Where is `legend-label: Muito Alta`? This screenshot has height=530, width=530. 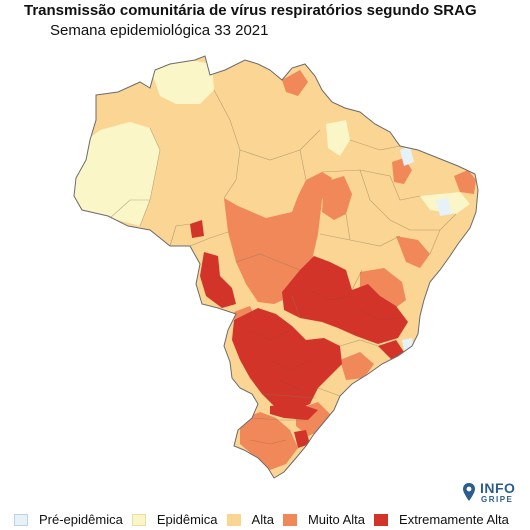 legend-label: Muito Alta is located at coordinates (336, 519).